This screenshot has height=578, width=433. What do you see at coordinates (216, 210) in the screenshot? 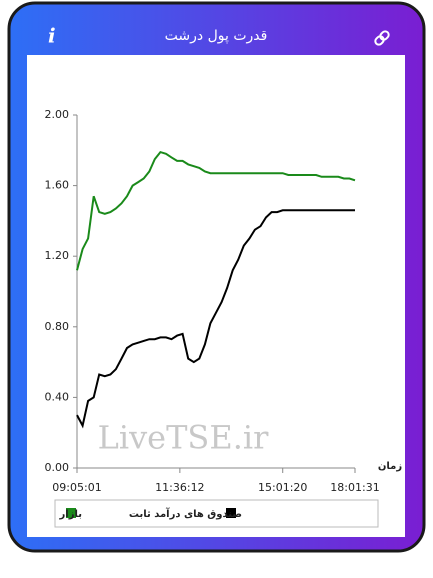
I see `series-line` at bounding box center [216, 210].